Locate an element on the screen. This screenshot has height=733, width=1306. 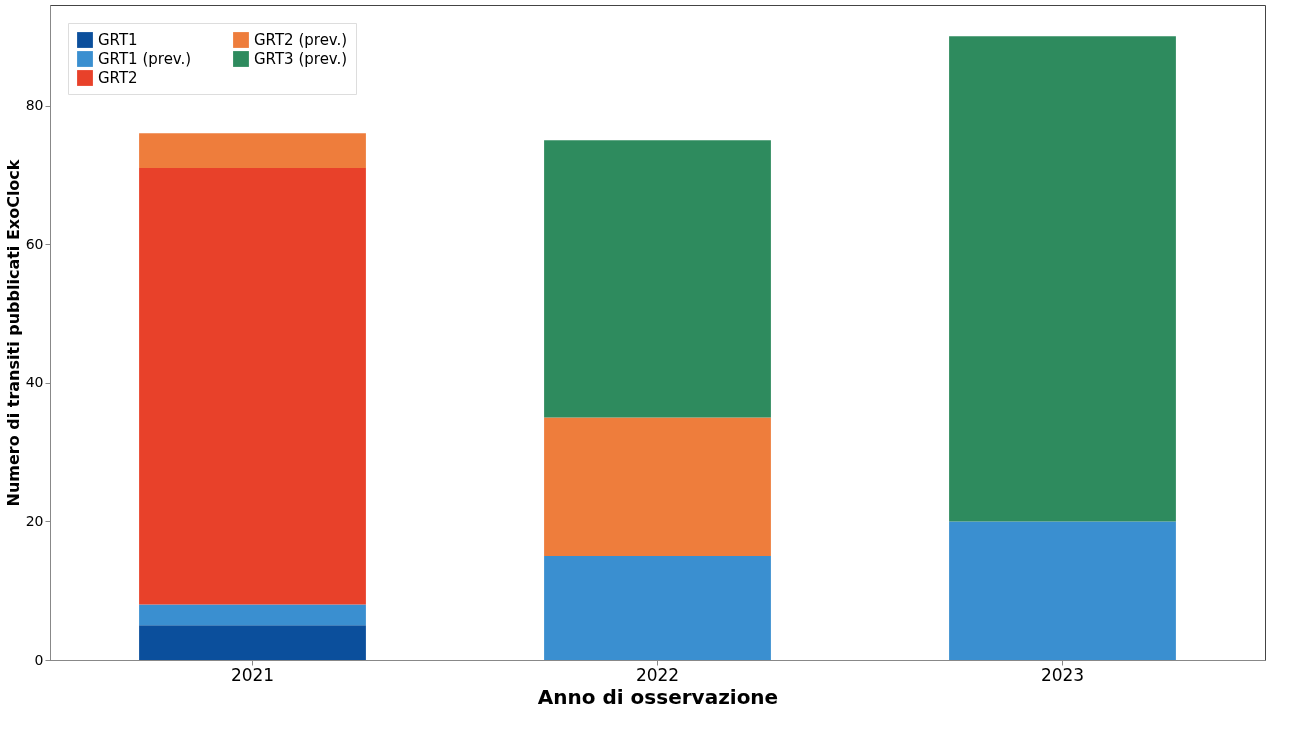
legend-label: GRT1 (prev.) is located at coordinates (145, 59).